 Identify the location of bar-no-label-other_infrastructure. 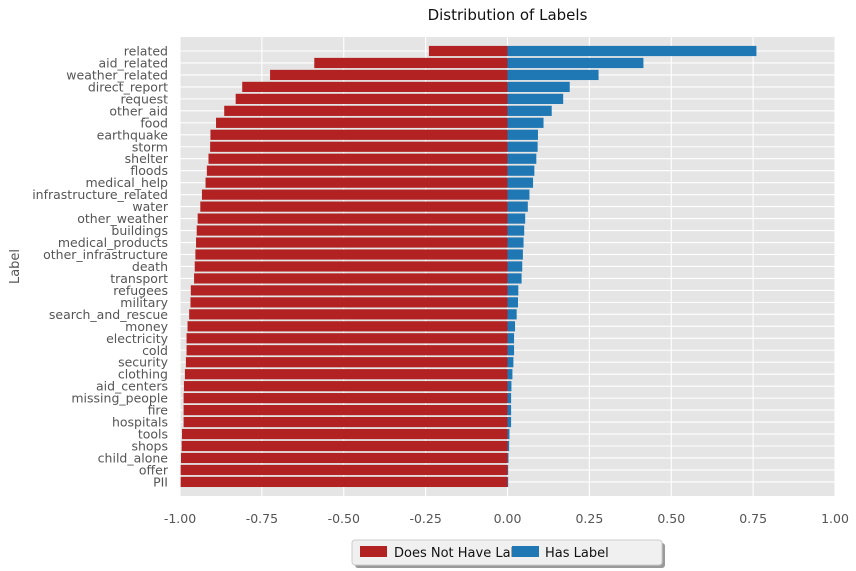
(351, 254).